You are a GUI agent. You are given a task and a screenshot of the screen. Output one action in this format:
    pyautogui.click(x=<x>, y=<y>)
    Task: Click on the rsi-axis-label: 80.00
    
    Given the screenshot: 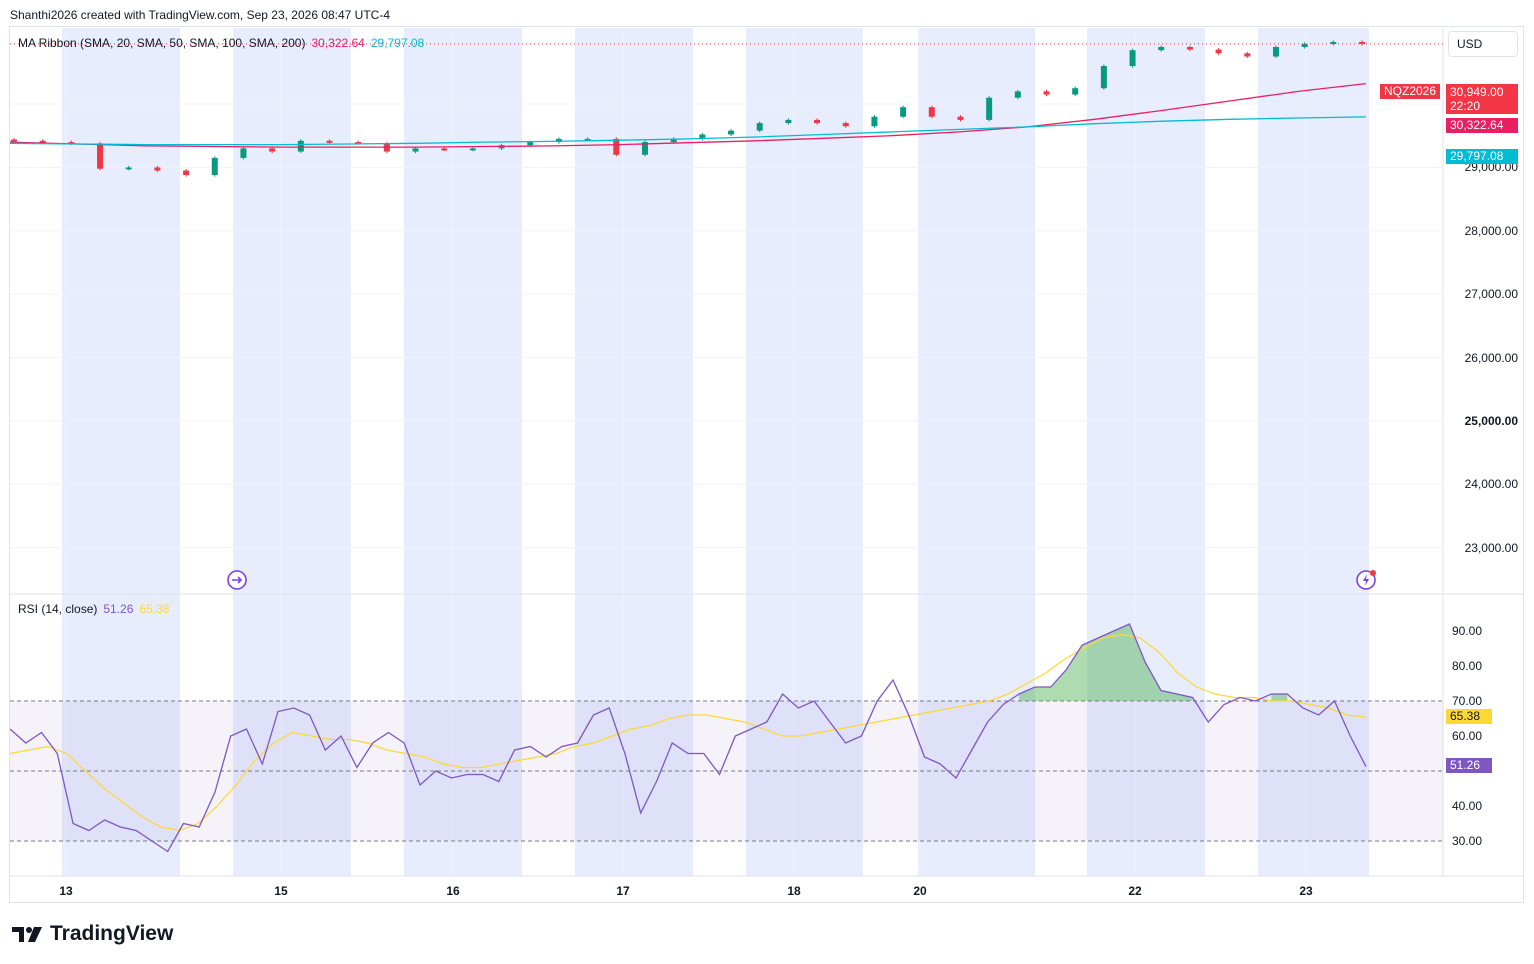 What is the action you would take?
    pyautogui.click(x=1467, y=666)
    